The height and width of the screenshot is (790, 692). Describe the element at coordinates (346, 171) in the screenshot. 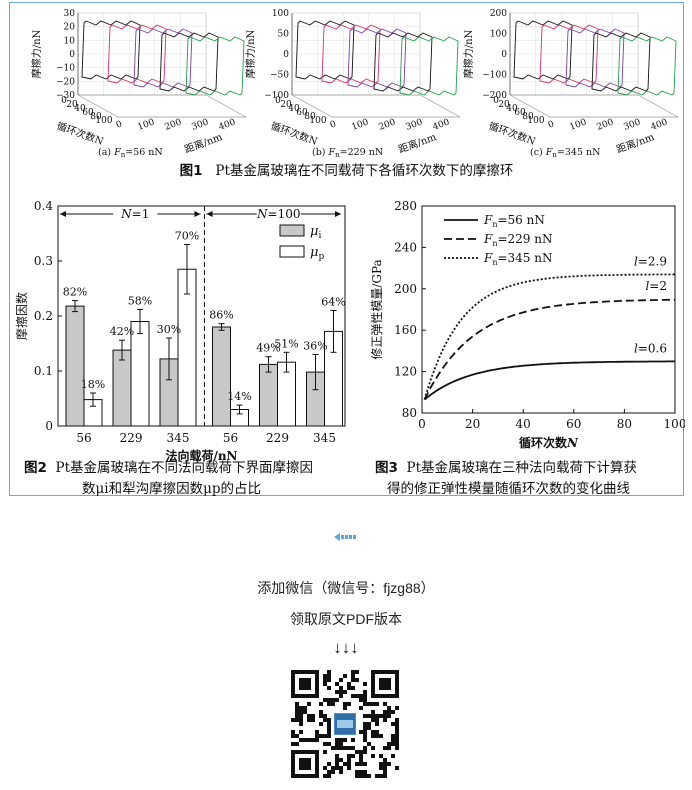

I see `fig1-caption: 图1 Pt基金属玻璃在不同载荷下各循环次数下的摩擦环` at that location.